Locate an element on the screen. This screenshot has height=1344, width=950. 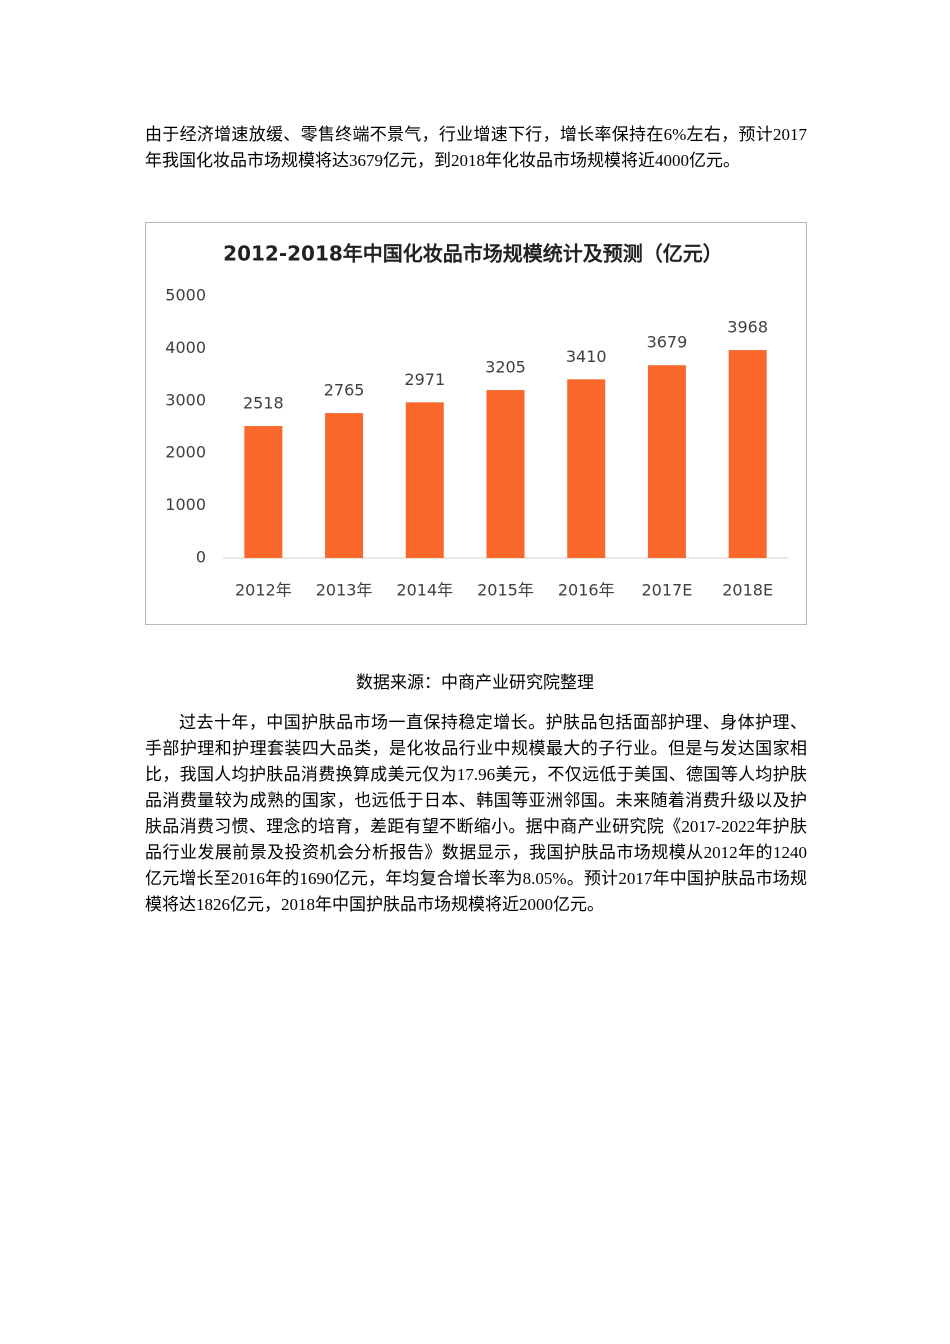
y-tick-label: 5000 is located at coordinates (185, 295).